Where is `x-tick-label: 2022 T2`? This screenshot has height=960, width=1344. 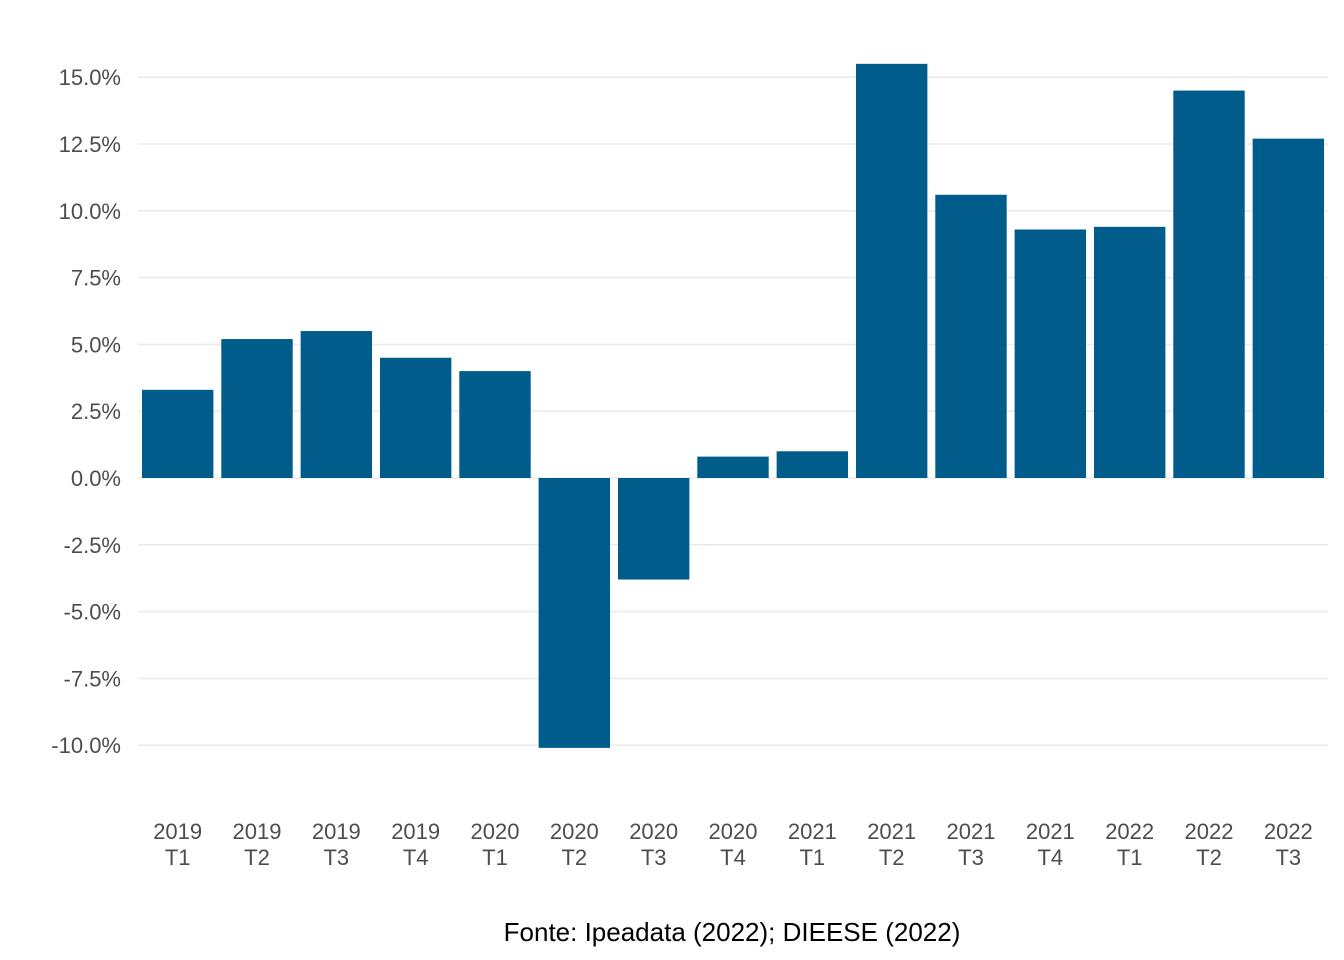 x-tick-label: 2022 T2 is located at coordinates (1209, 844).